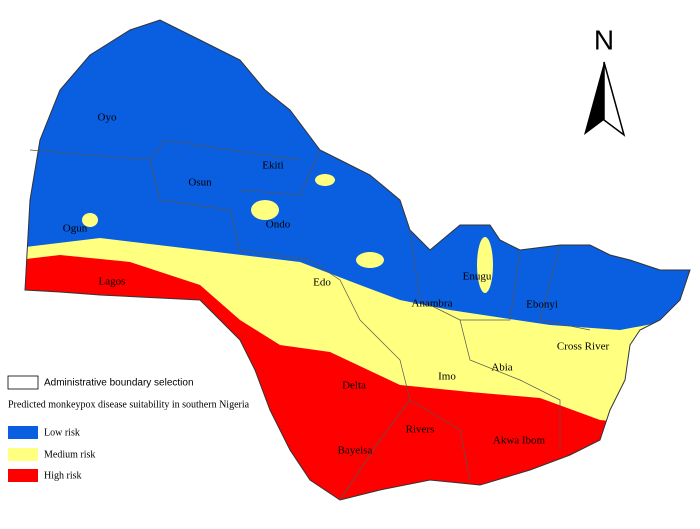 The height and width of the screenshot is (529, 700). What do you see at coordinates (272, 166) in the screenshot?
I see `state-label: Ekiti` at bounding box center [272, 166].